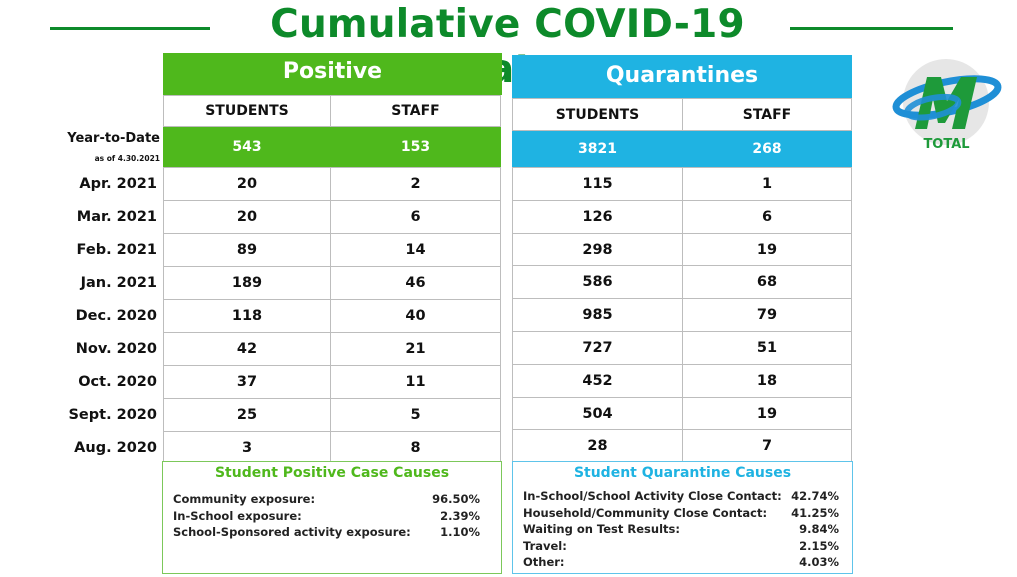 The height and width of the screenshot is (577, 1017). Describe the element at coordinates (415, 316) in the screenshot. I see `positive-staff-cell: 40` at that location.